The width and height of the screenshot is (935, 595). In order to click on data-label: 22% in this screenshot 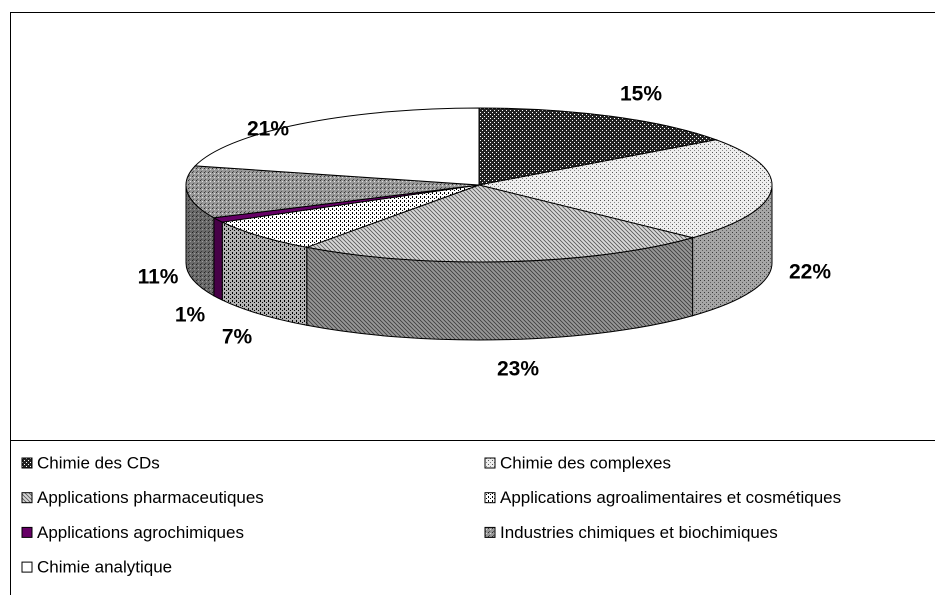, I will do `click(810, 272)`.